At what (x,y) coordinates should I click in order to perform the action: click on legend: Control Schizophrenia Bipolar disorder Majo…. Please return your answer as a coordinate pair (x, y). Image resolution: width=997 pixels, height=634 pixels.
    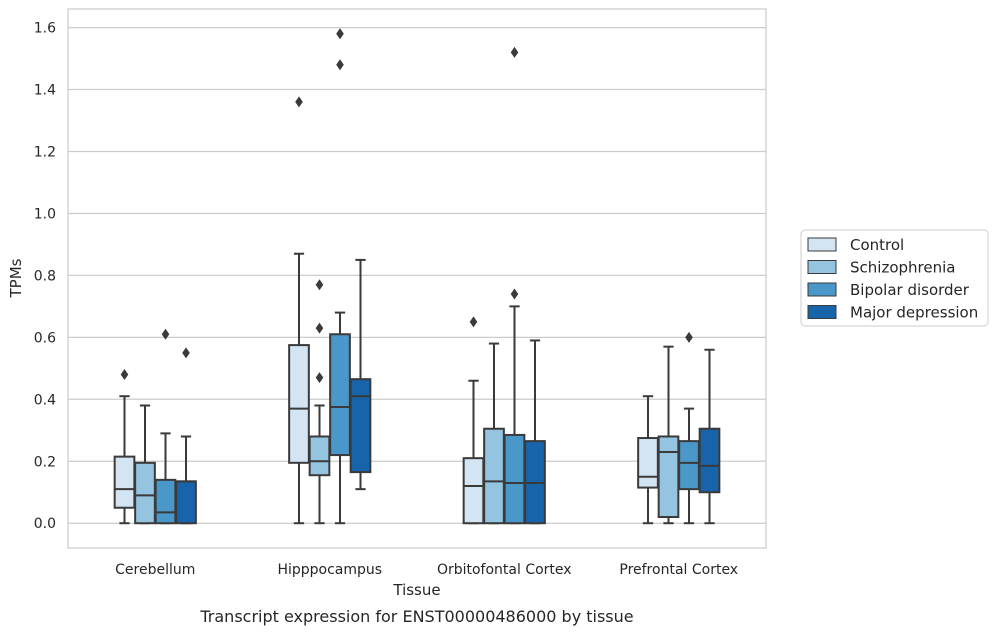
    Looking at the image, I should click on (894, 278).